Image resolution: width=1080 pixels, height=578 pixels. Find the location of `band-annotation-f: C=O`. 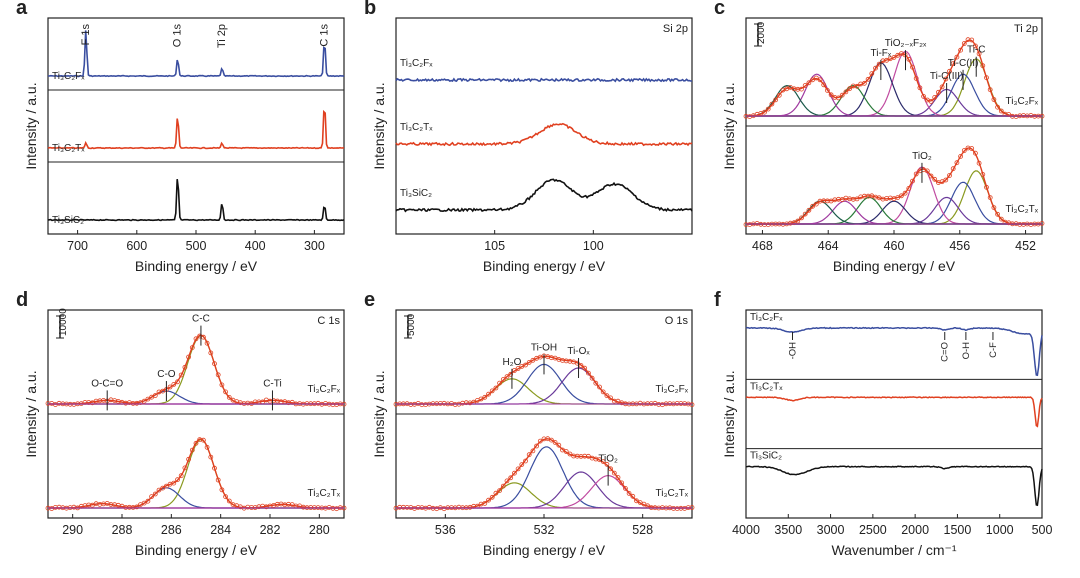

band-annotation-f: C=O is located at coordinates (945, 352).